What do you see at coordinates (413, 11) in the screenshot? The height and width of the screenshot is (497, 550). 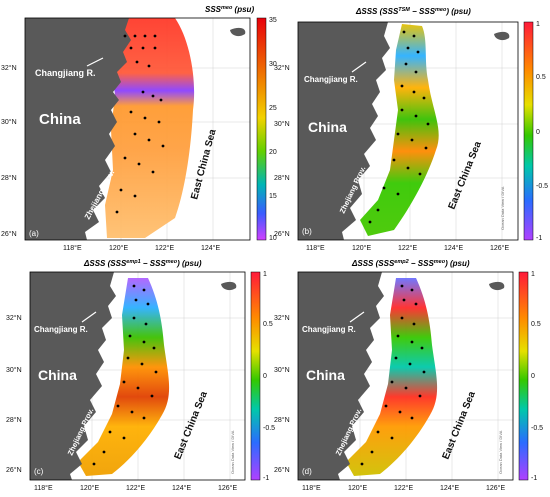 I see `panel-title: ΔSSS (SSSTSM − SSSmeo) (psu)` at bounding box center [413, 11].